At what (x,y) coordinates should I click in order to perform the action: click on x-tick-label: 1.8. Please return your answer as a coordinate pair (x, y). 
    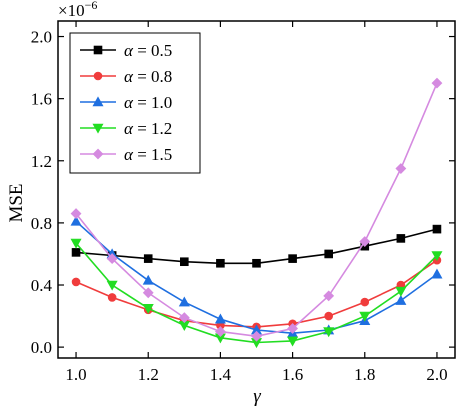
    Looking at the image, I should click on (364, 374).